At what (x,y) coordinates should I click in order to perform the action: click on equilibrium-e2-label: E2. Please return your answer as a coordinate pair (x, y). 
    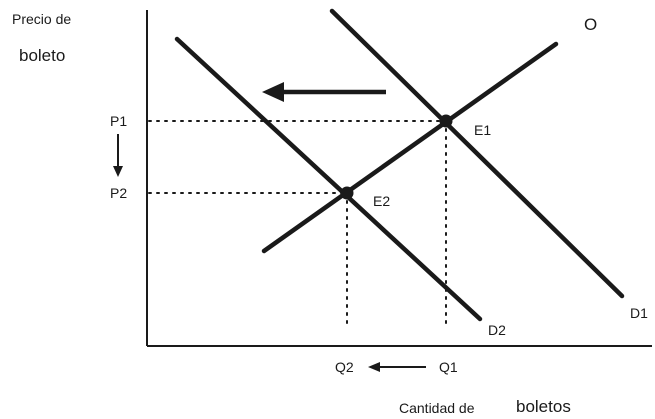
    Looking at the image, I should click on (382, 201).